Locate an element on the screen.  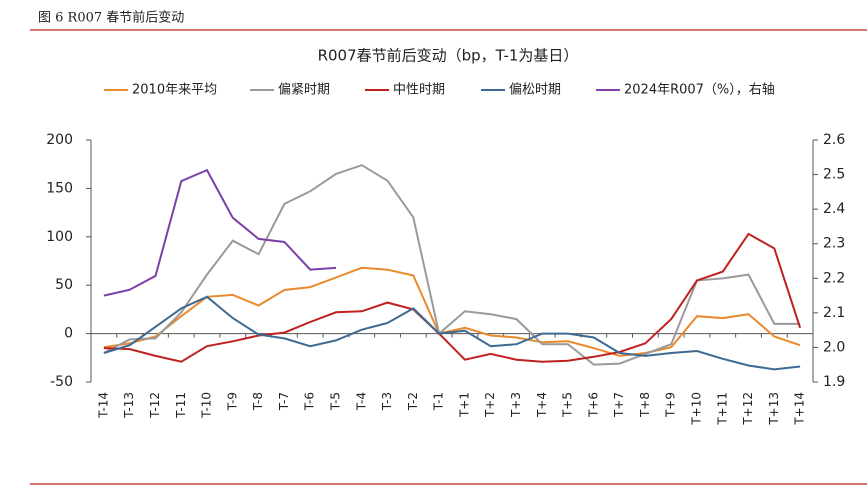
y2-tick-label: 2.2 is located at coordinates (834, 278).